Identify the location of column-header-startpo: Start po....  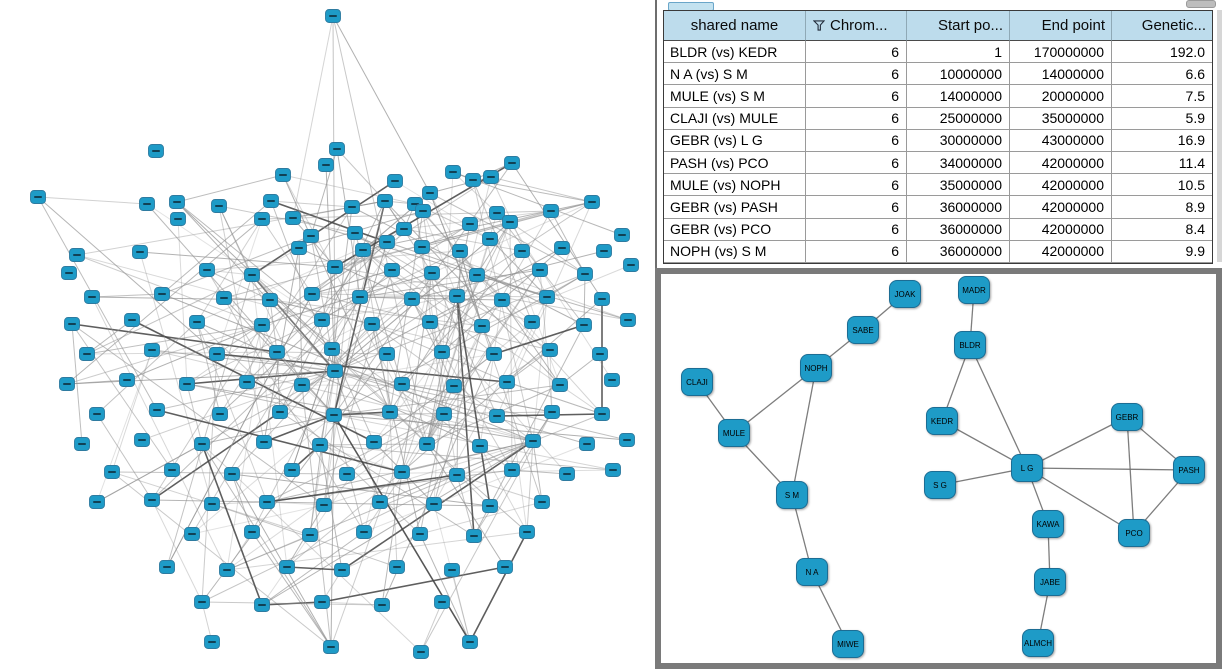
(958, 26).